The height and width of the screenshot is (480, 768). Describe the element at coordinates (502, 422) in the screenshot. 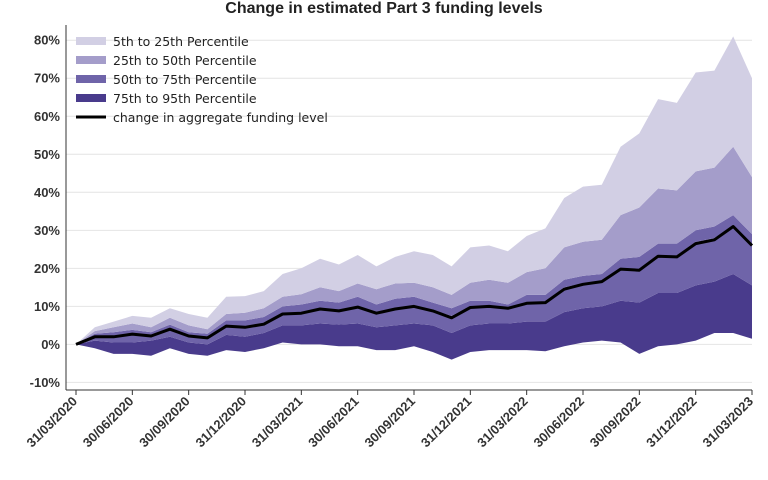

I see `x-tick-label: 31/03/2022` at that location.